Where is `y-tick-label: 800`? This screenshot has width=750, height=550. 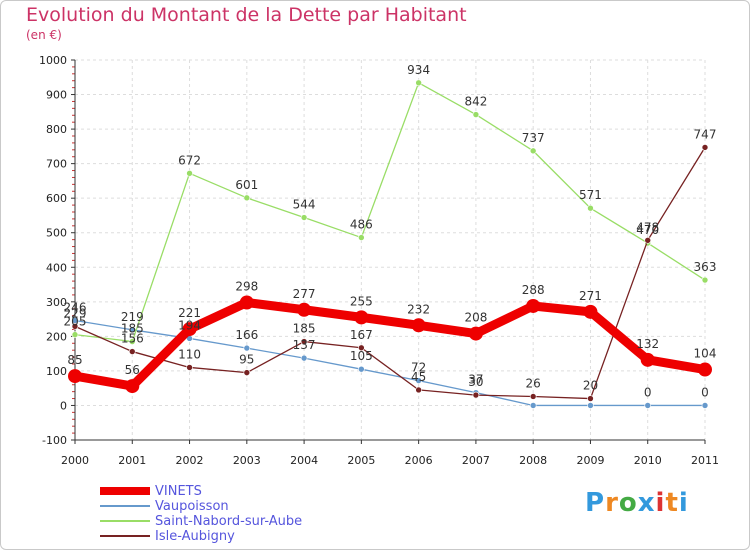
y-tick-label: 800 is located at coordinates (56, 129).